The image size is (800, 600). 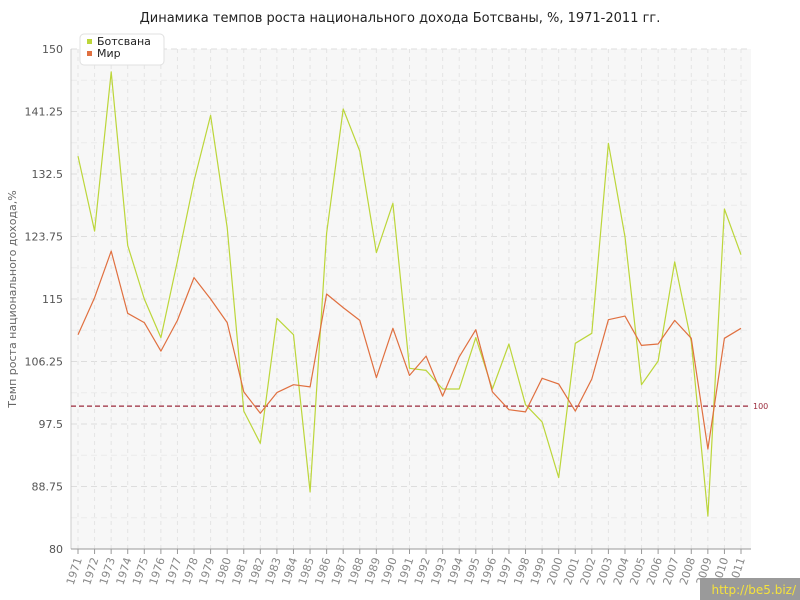 I want to click on legend-box, so click(x=122, y=49).